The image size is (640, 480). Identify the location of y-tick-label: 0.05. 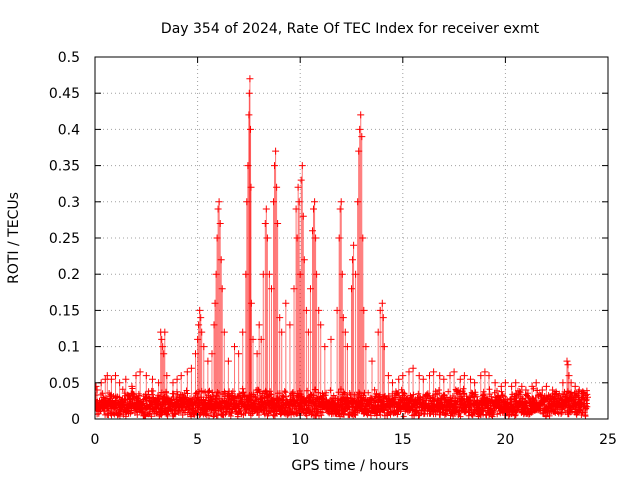
(64, 384).